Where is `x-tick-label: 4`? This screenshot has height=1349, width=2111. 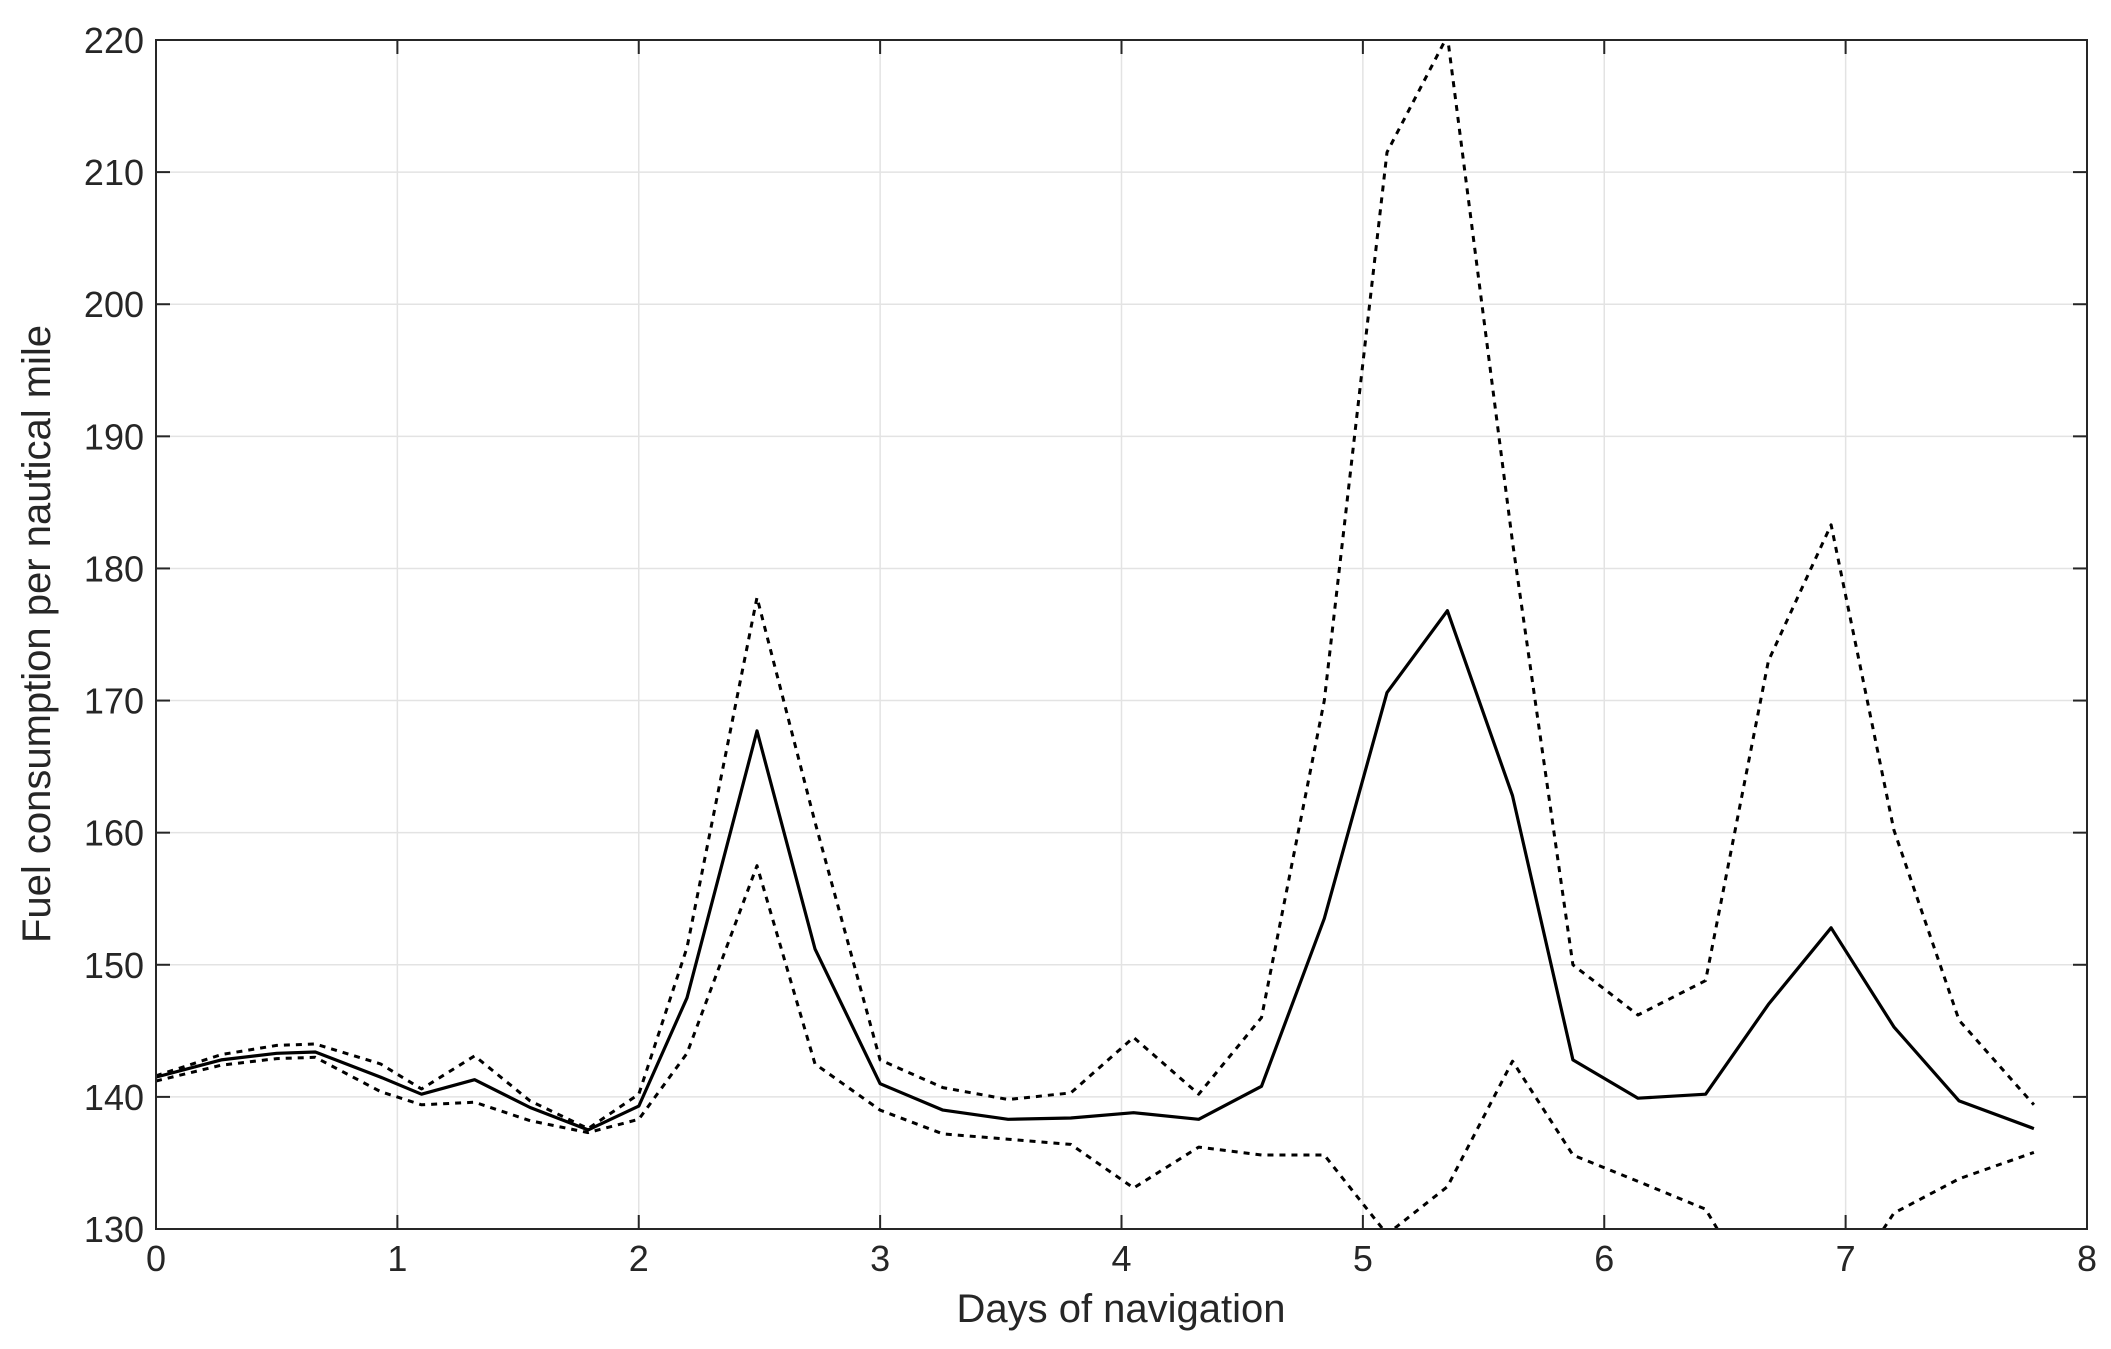 x-tick-label: 4 is located at coordinates (1121, 1258).